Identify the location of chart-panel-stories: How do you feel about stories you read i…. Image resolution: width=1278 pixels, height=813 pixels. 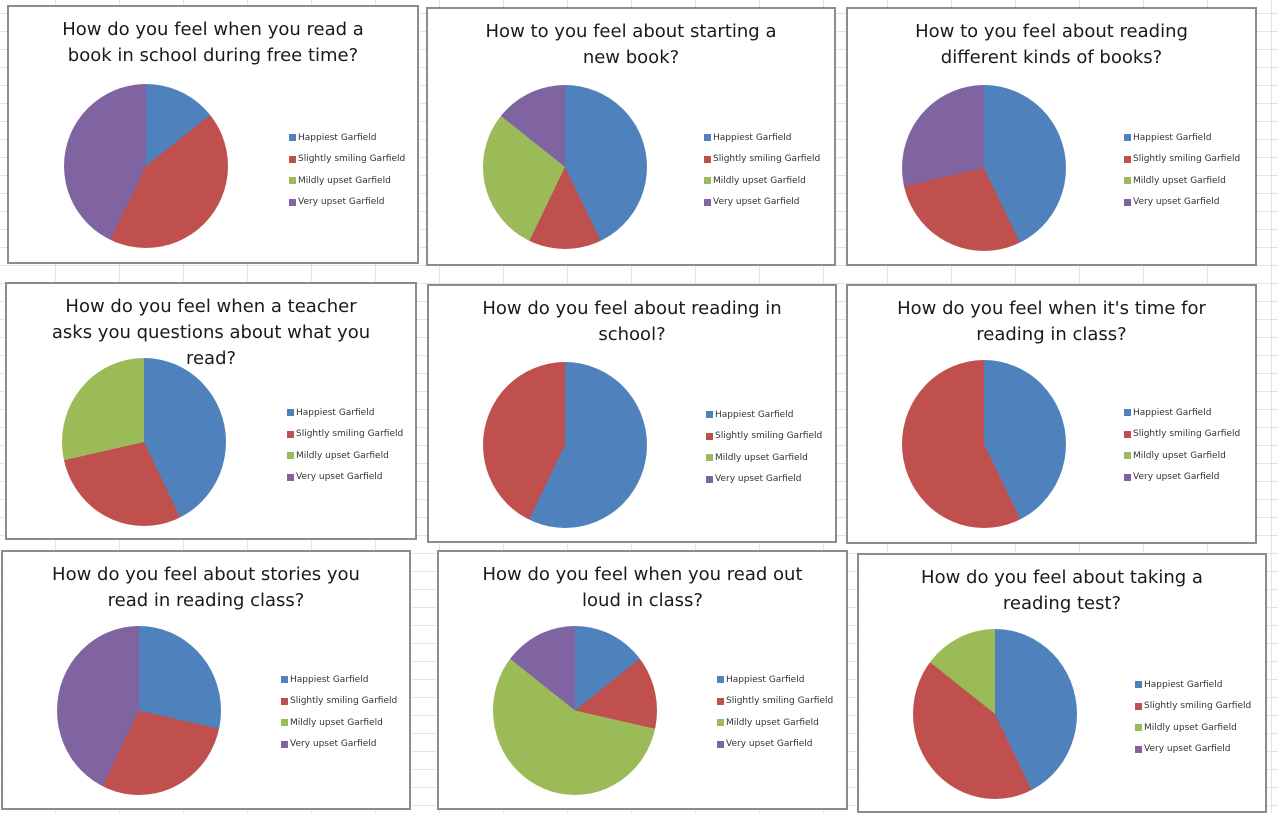
(206, 680).